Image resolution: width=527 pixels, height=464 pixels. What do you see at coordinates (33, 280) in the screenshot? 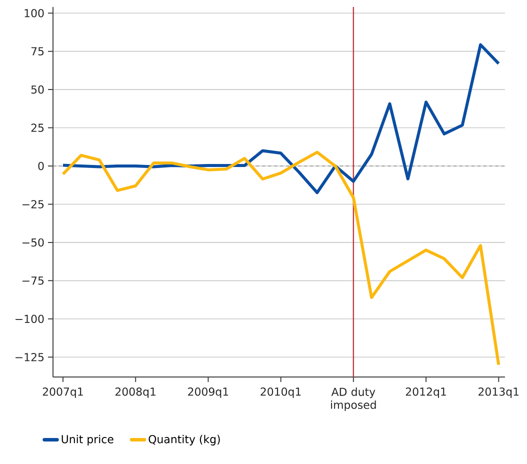
I see `y-tick-label: −75` at bounding box center [33, 280].